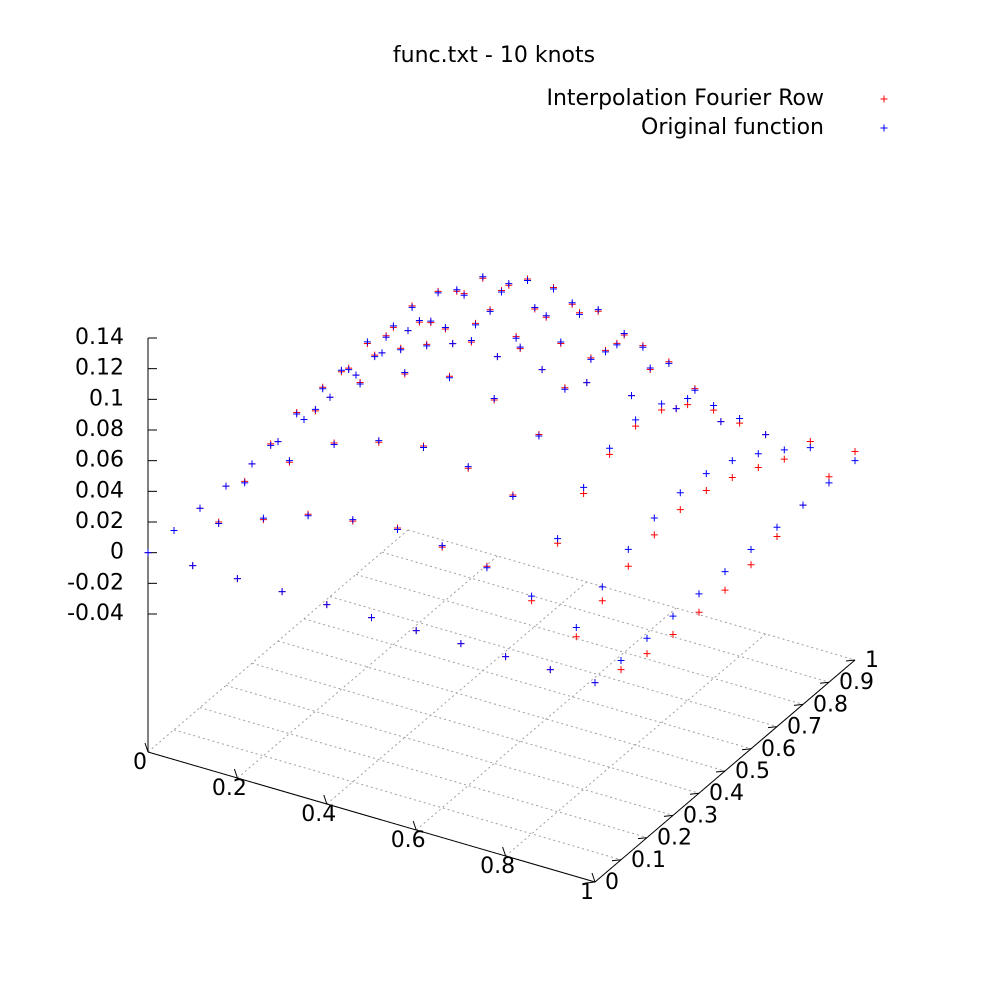 The width and height of the screenshot is (1000, 1004). Describe the element at coordinates (408, 840) in the screenshot. I see `x-tick-label: 0.6` at that location.